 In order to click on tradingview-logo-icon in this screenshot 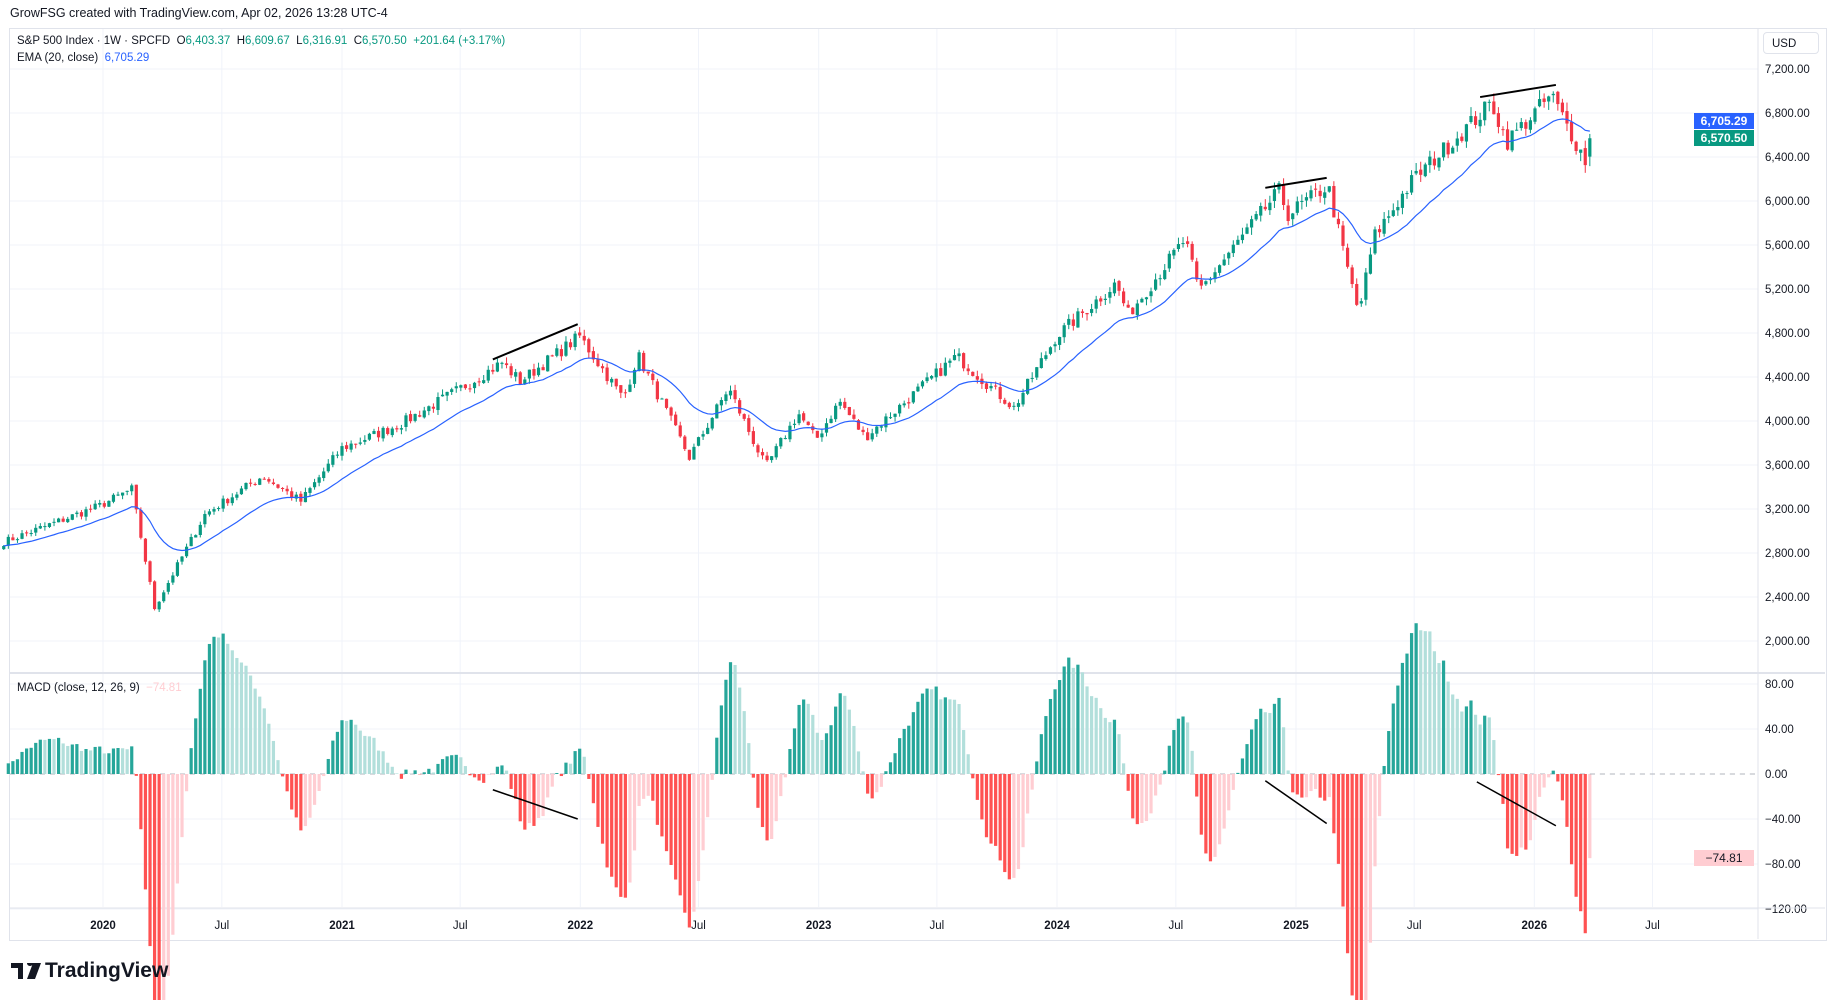, I will do `click(26, 971)`.